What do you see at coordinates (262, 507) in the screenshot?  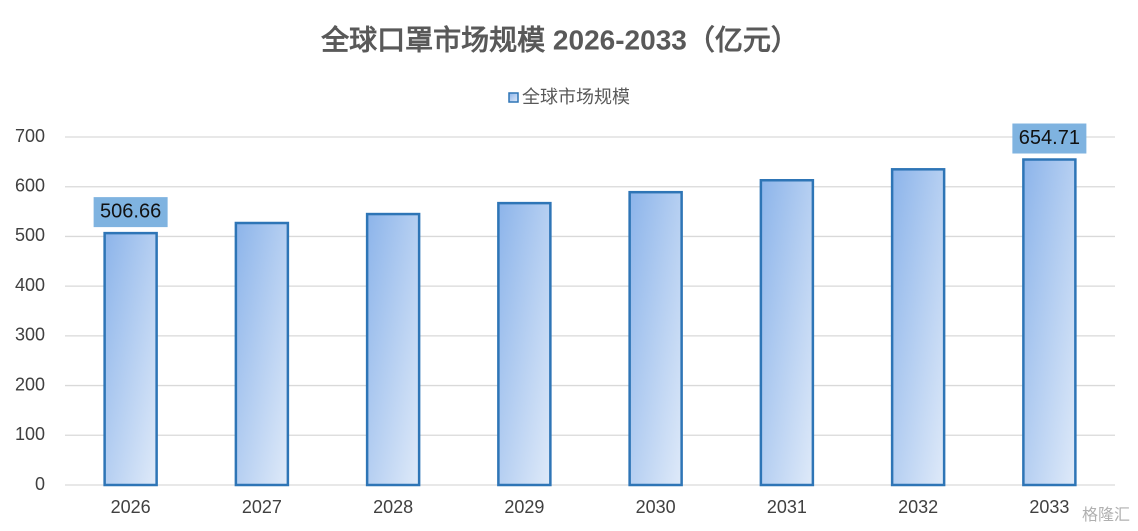 I see `x-tick-label: 2027` at bounding box center [262, 507].